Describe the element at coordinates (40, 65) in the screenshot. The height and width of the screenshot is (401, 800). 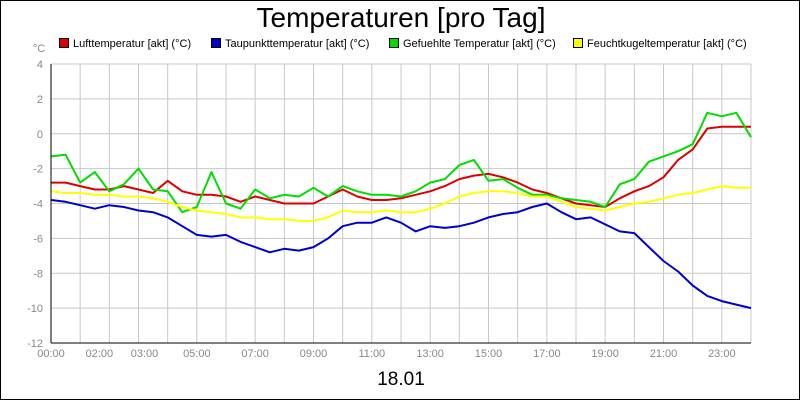
I see `y-tick-label: 4` at that location.